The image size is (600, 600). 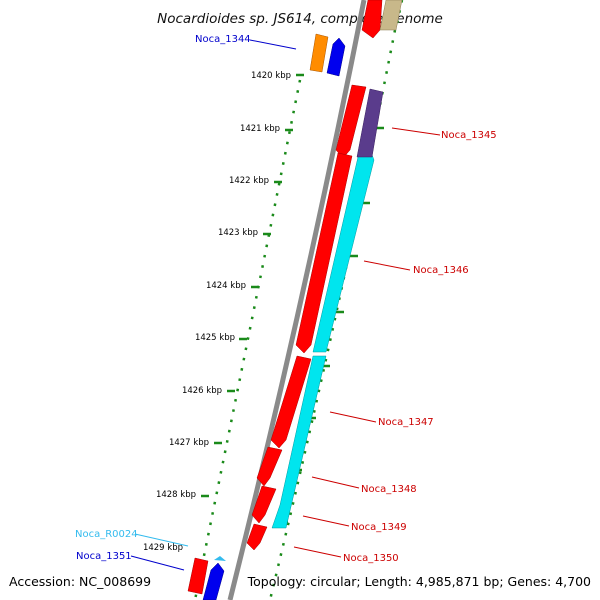 I want to click on gene-label-noca-1348: Noca_1348, so click(x=389, y=489).